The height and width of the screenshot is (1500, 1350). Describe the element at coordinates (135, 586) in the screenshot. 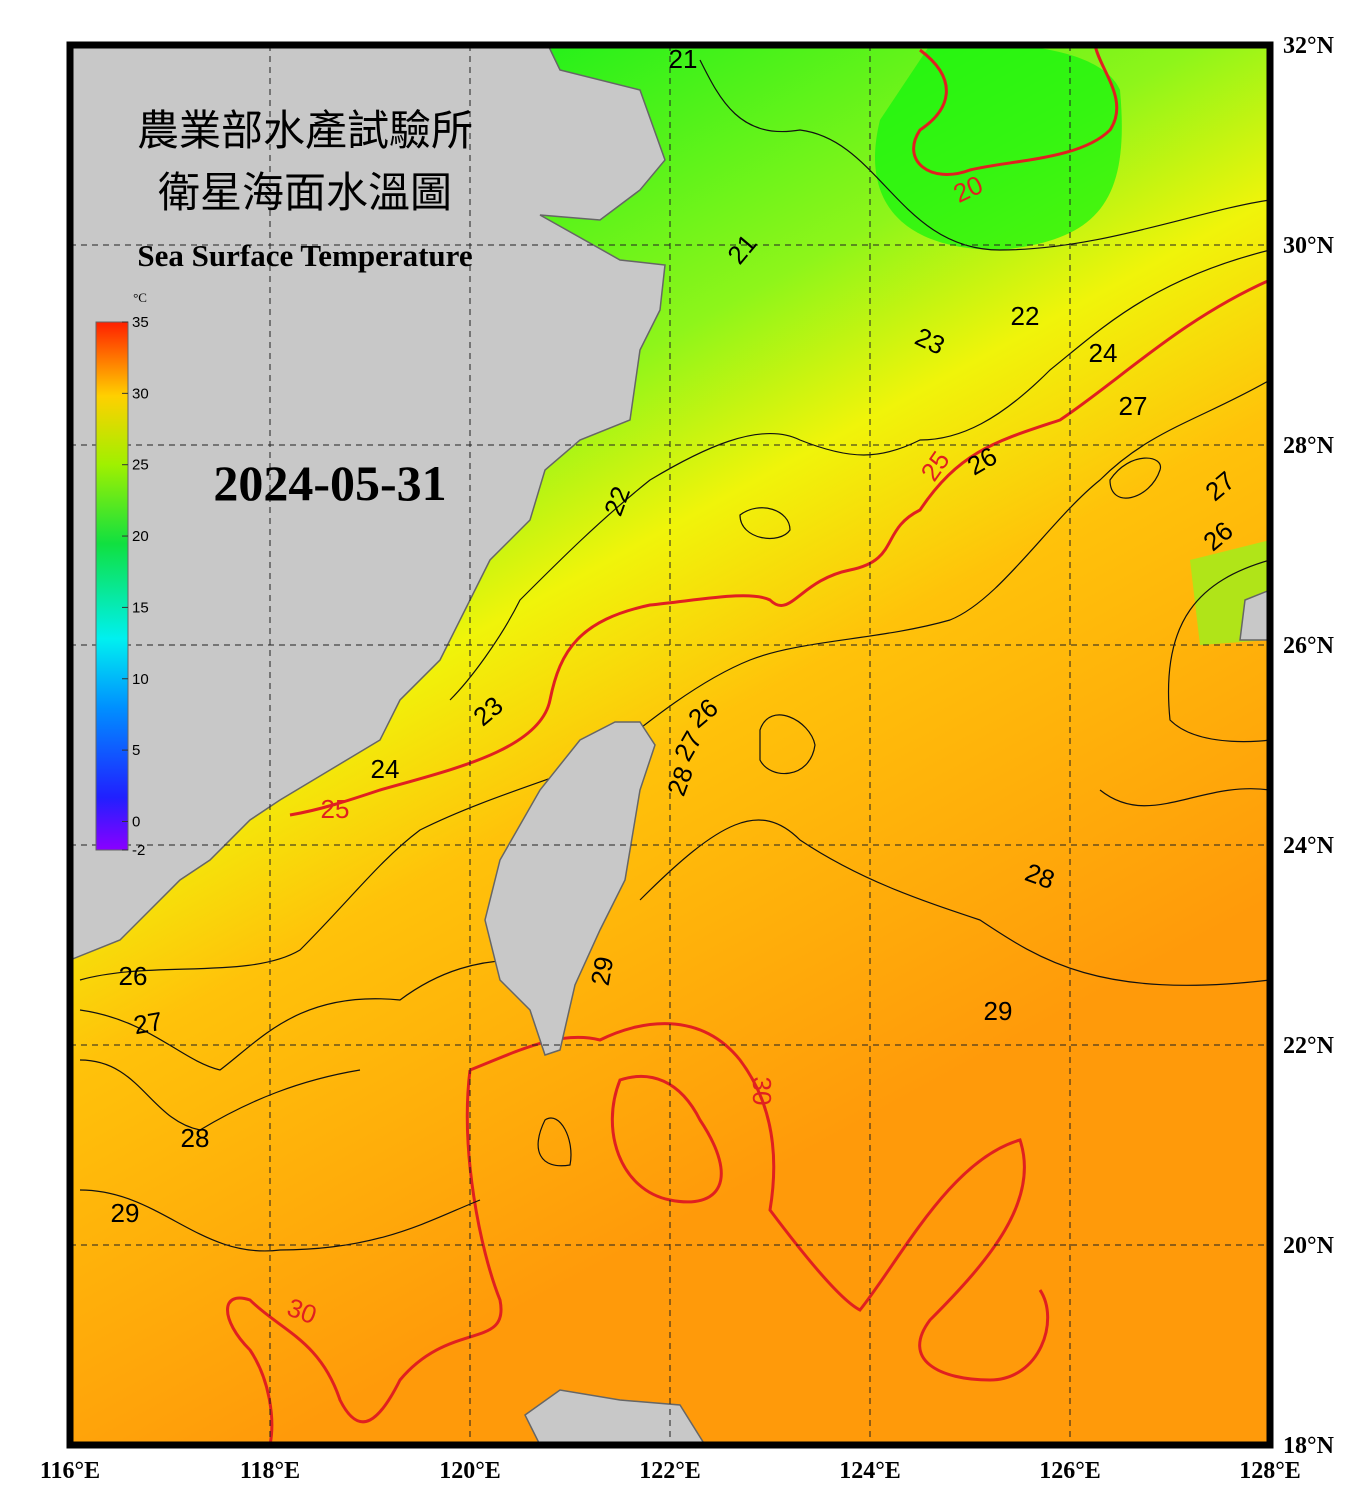

I see `colorbar-ticks: 35 30 25 20 15 10 5 0 -2` at that location.